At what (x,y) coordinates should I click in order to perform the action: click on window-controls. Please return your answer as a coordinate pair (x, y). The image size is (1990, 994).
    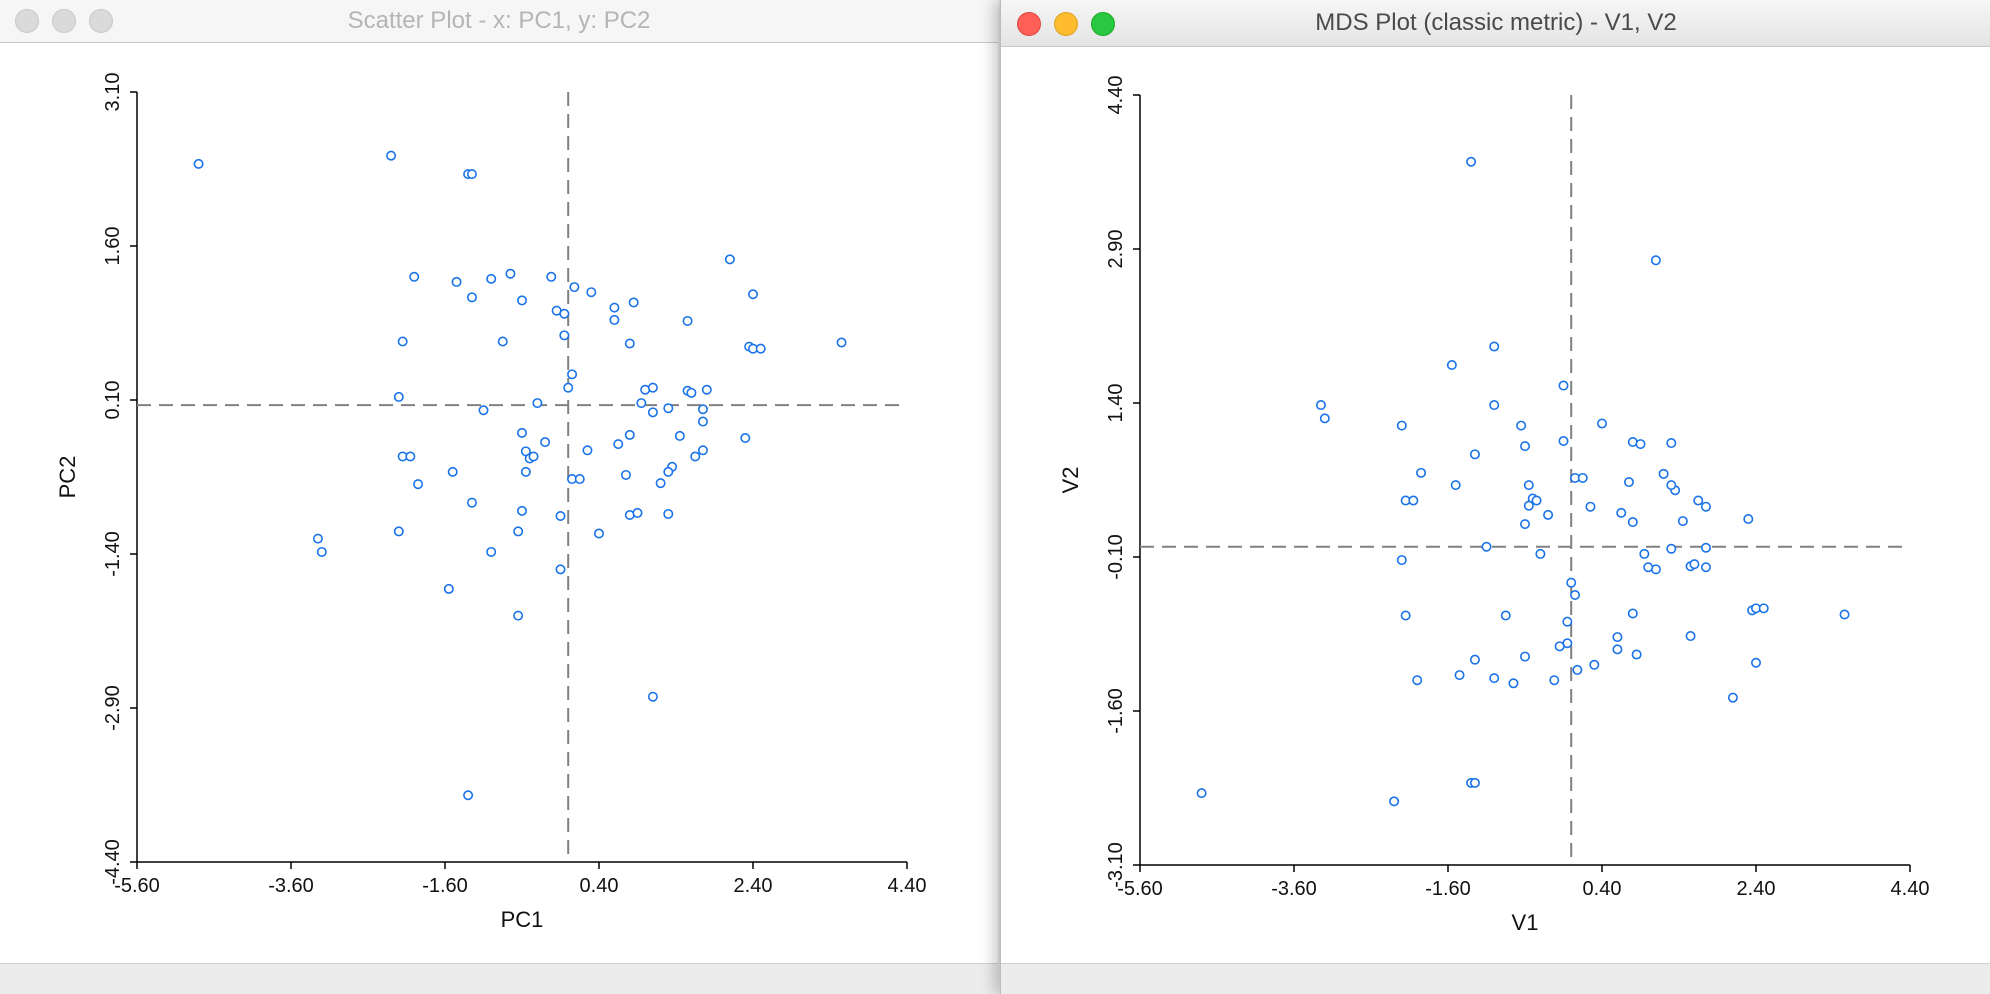
    Looking at the image, I should click on (64, 21).